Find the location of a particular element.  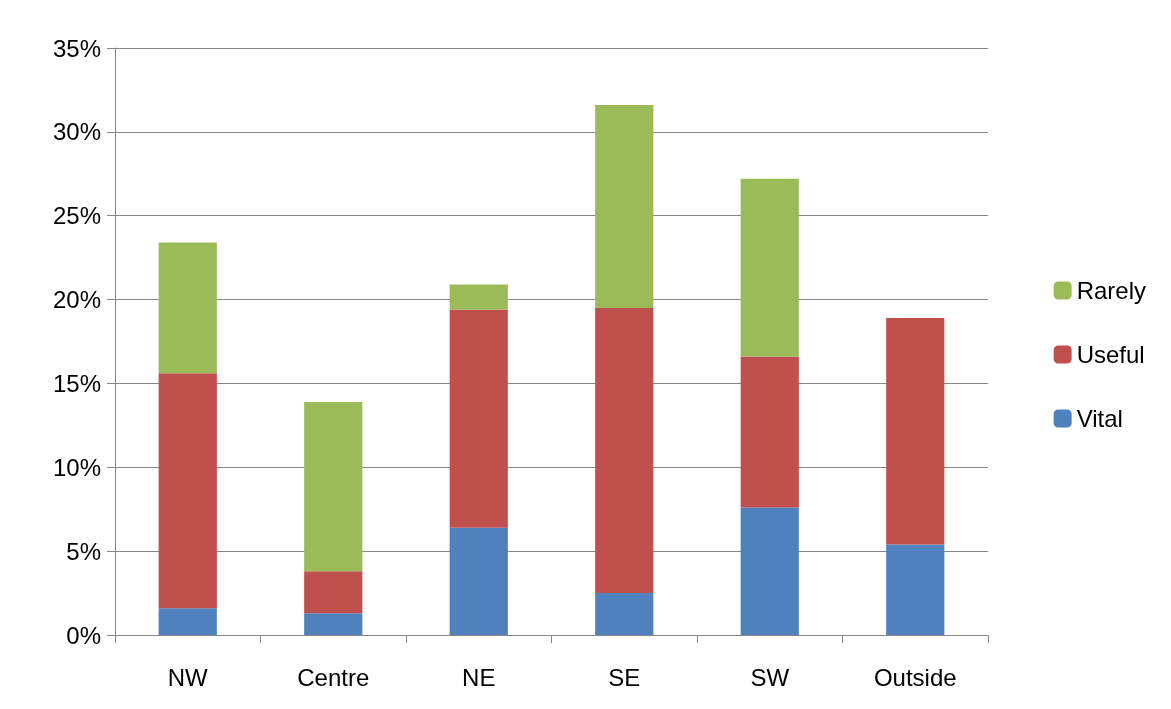

x-tick-label: NE is located at coordinates (479, 677).